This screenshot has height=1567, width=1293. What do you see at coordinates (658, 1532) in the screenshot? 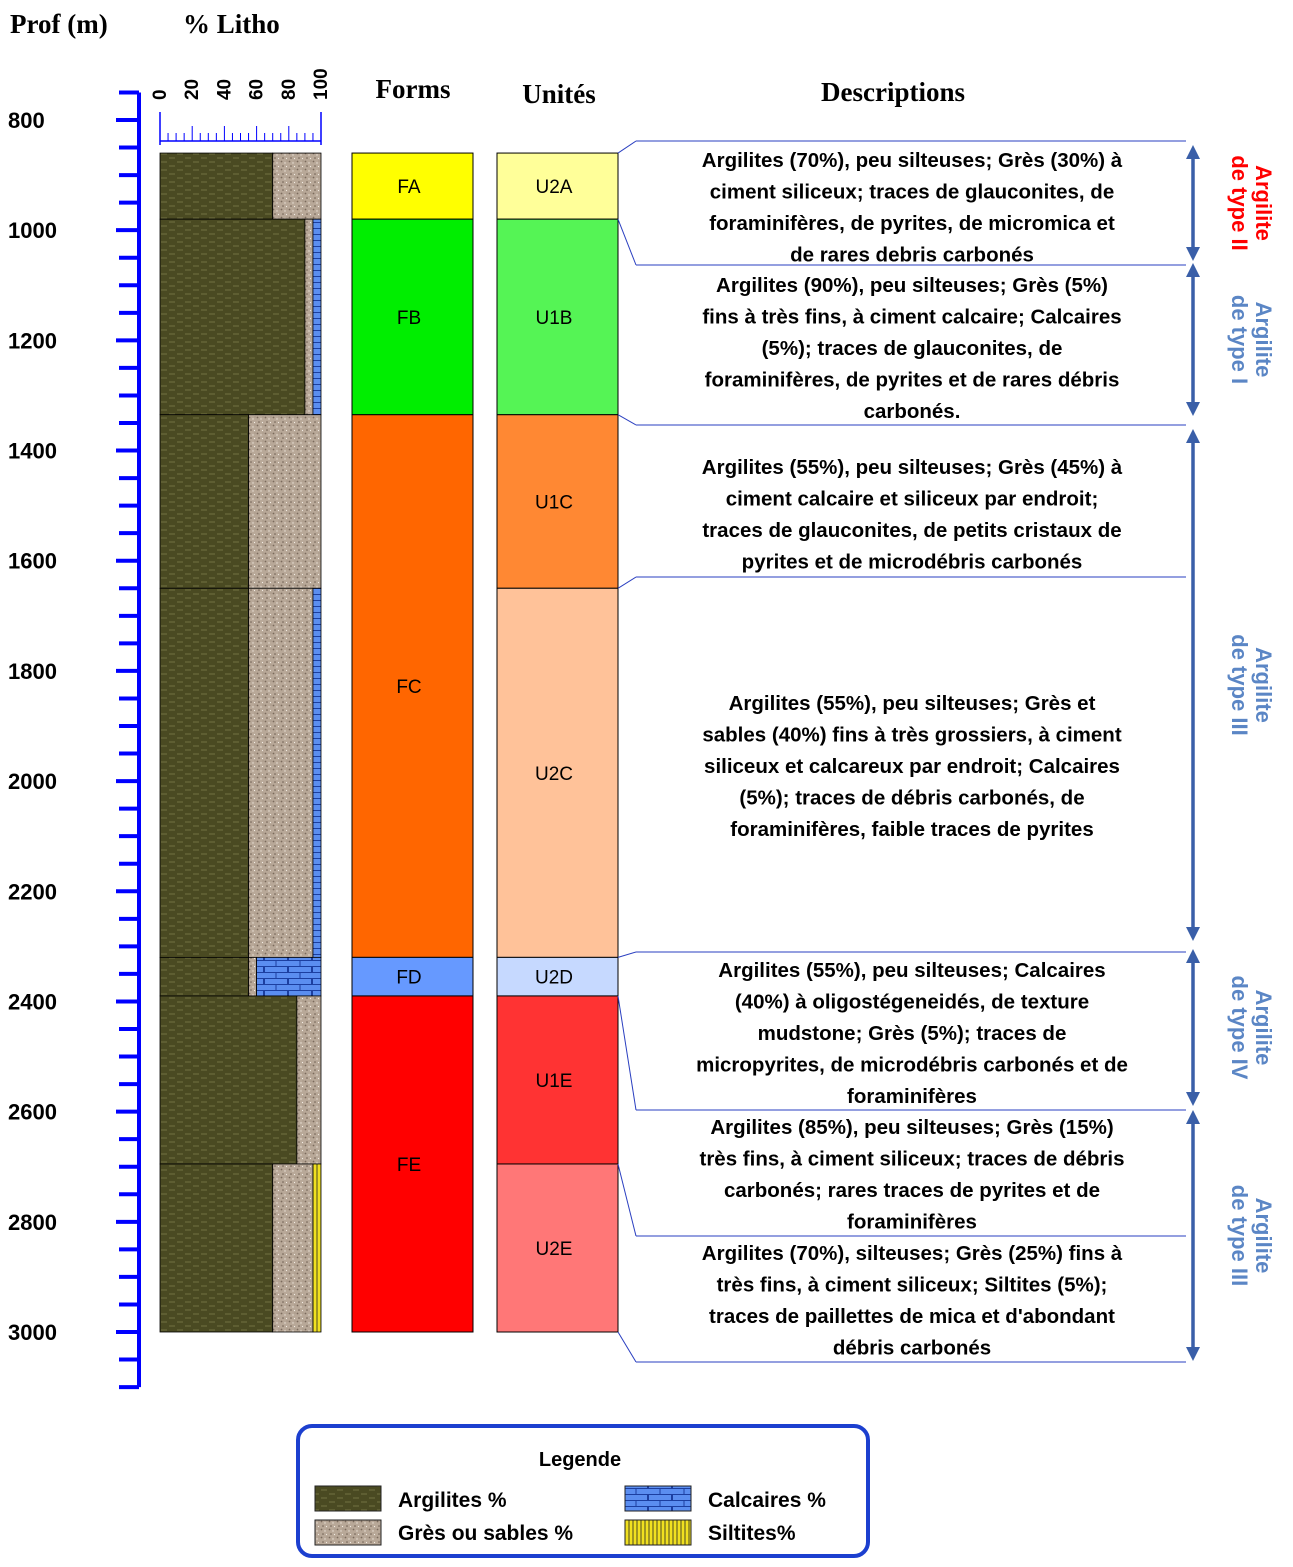
I see `legend-swatch-siltites` at bounding box center [658, 1532].